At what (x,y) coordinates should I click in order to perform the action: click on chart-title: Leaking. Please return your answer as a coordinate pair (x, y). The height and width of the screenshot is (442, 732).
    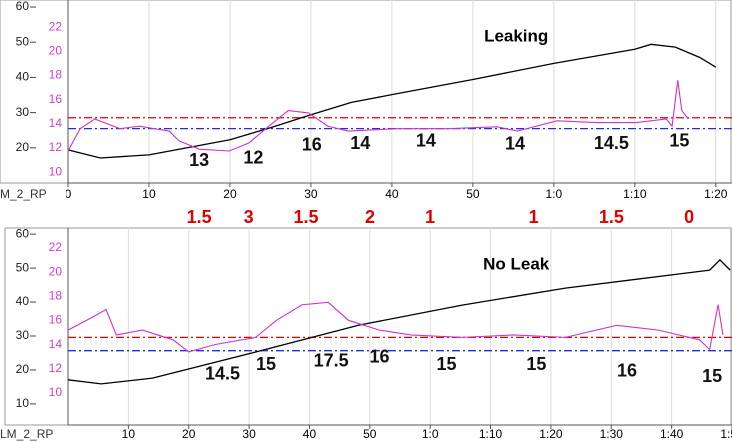
    Looking at the image, I should click on (516, 35).